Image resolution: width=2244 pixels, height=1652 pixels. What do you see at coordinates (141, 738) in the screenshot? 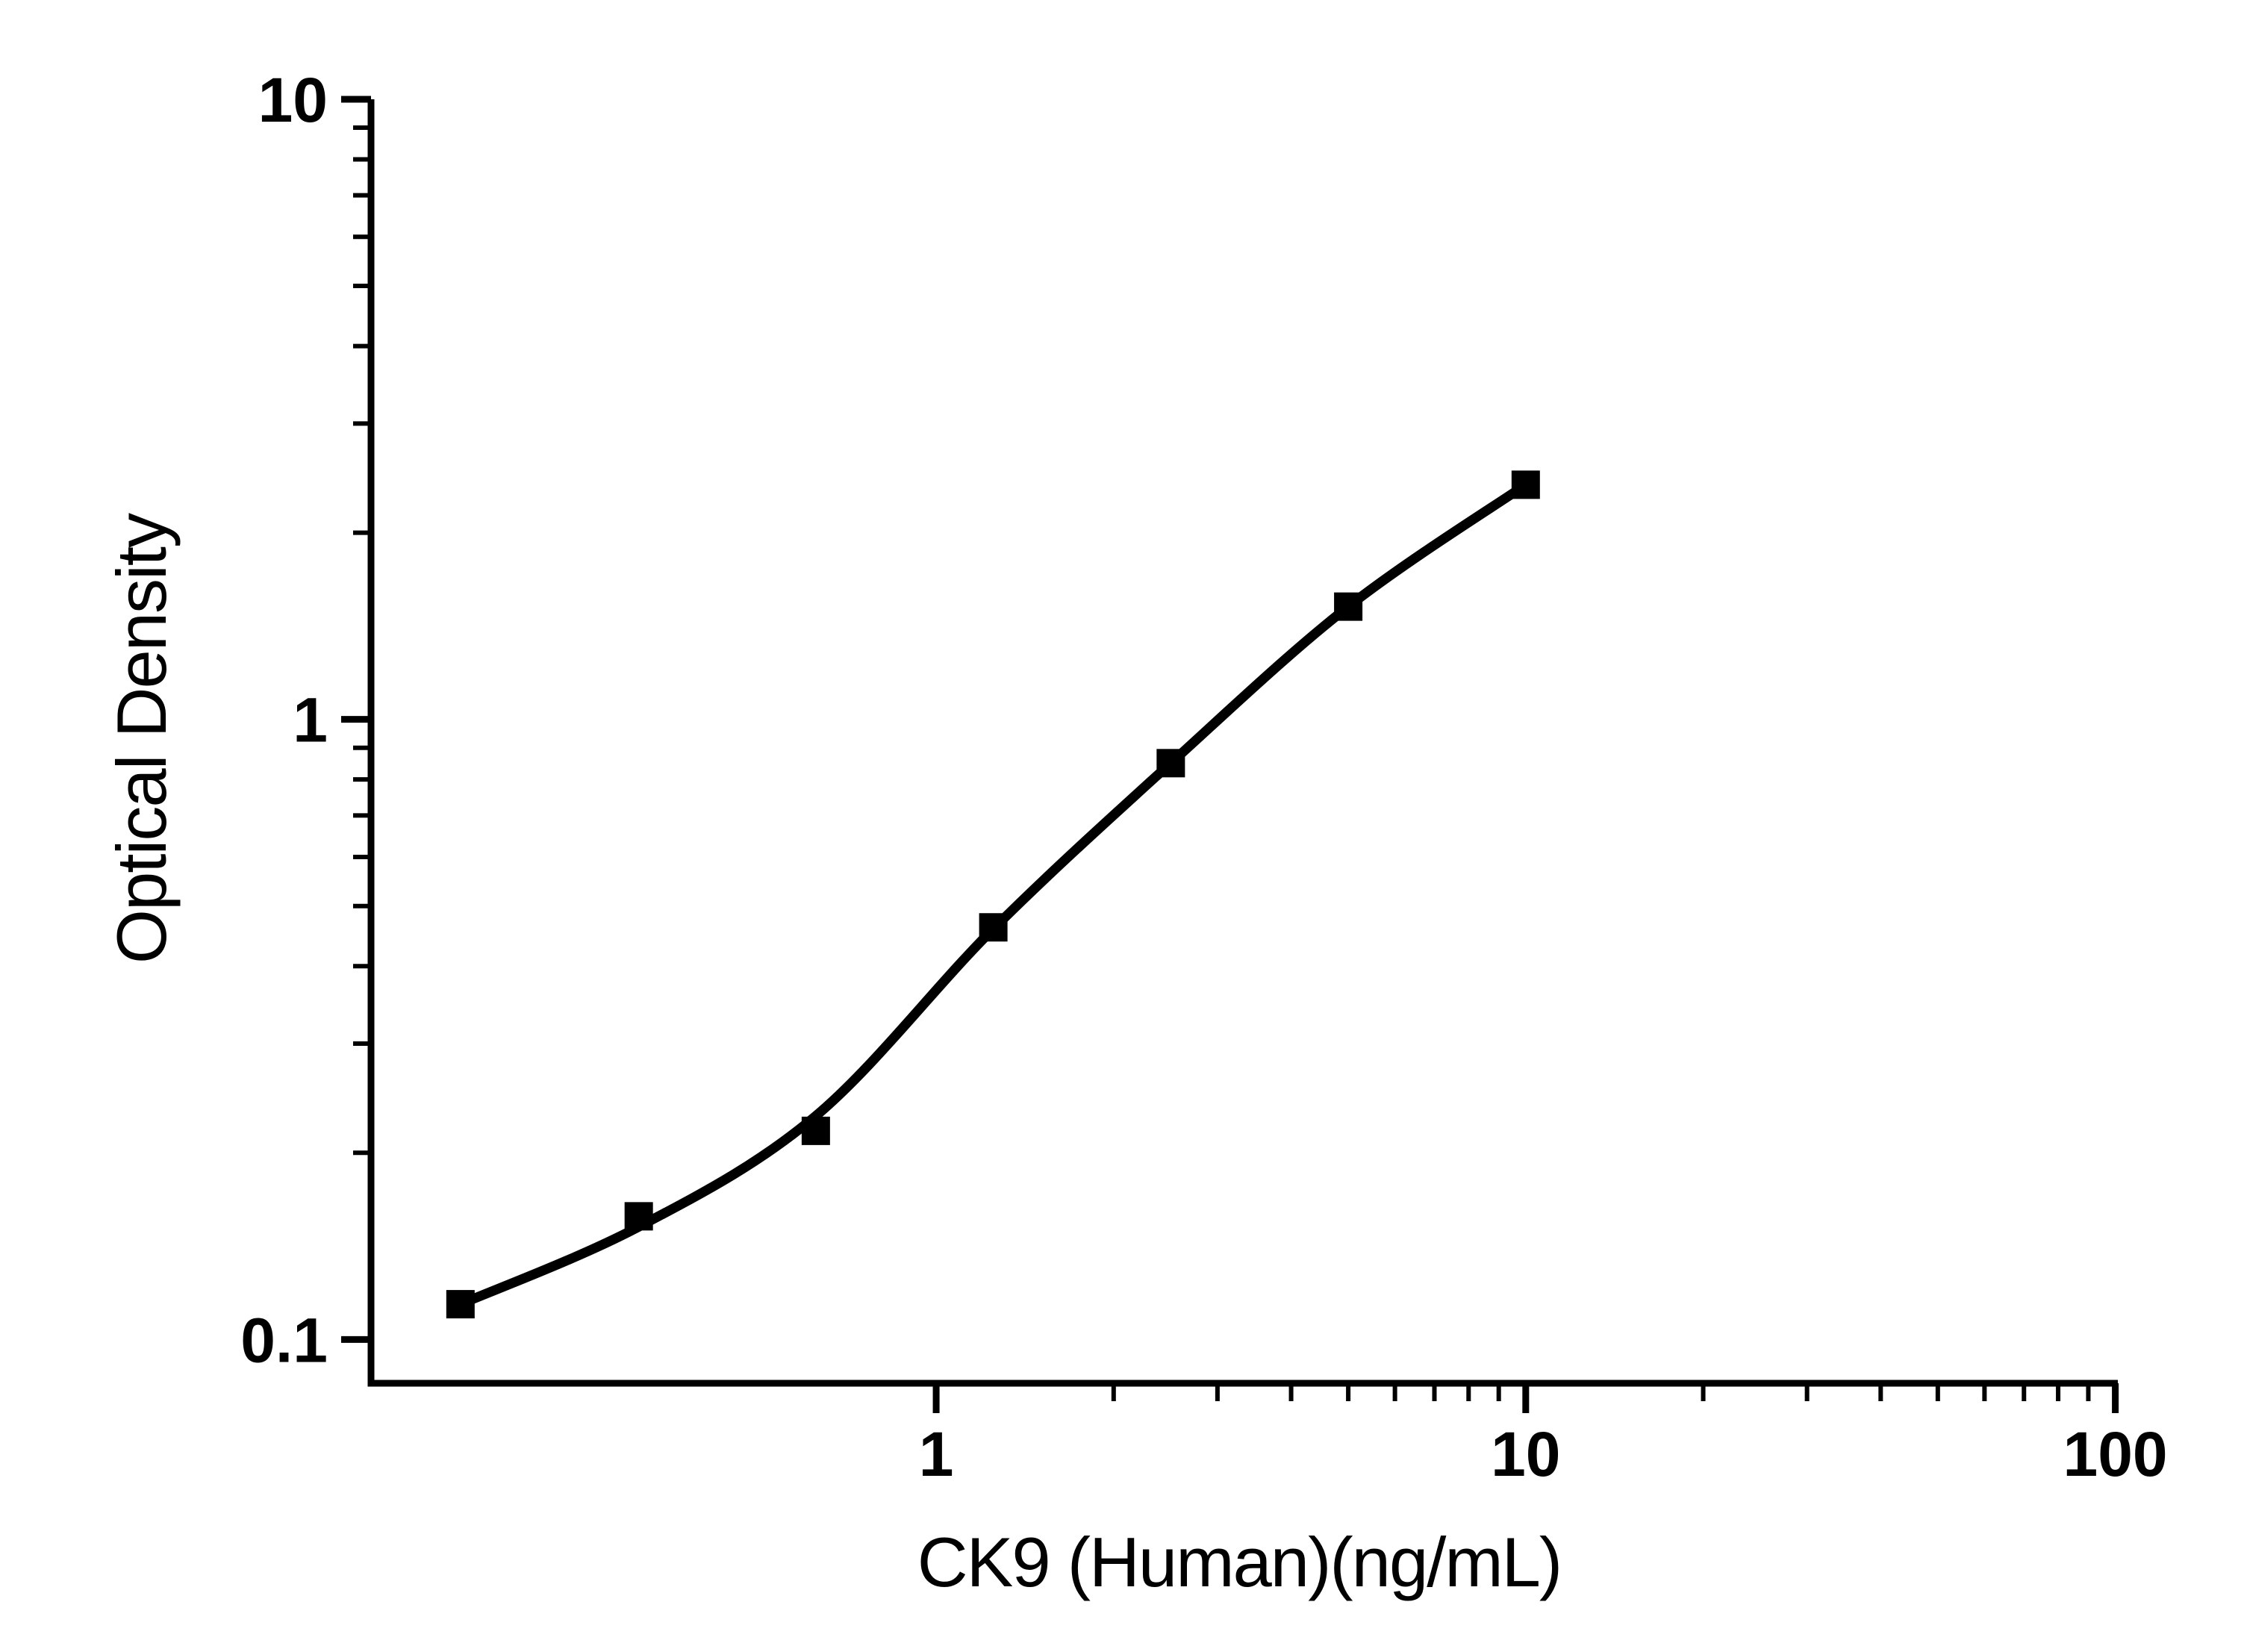
I see `y-axis-title: Optical Density` at bounding box center [141, 738].